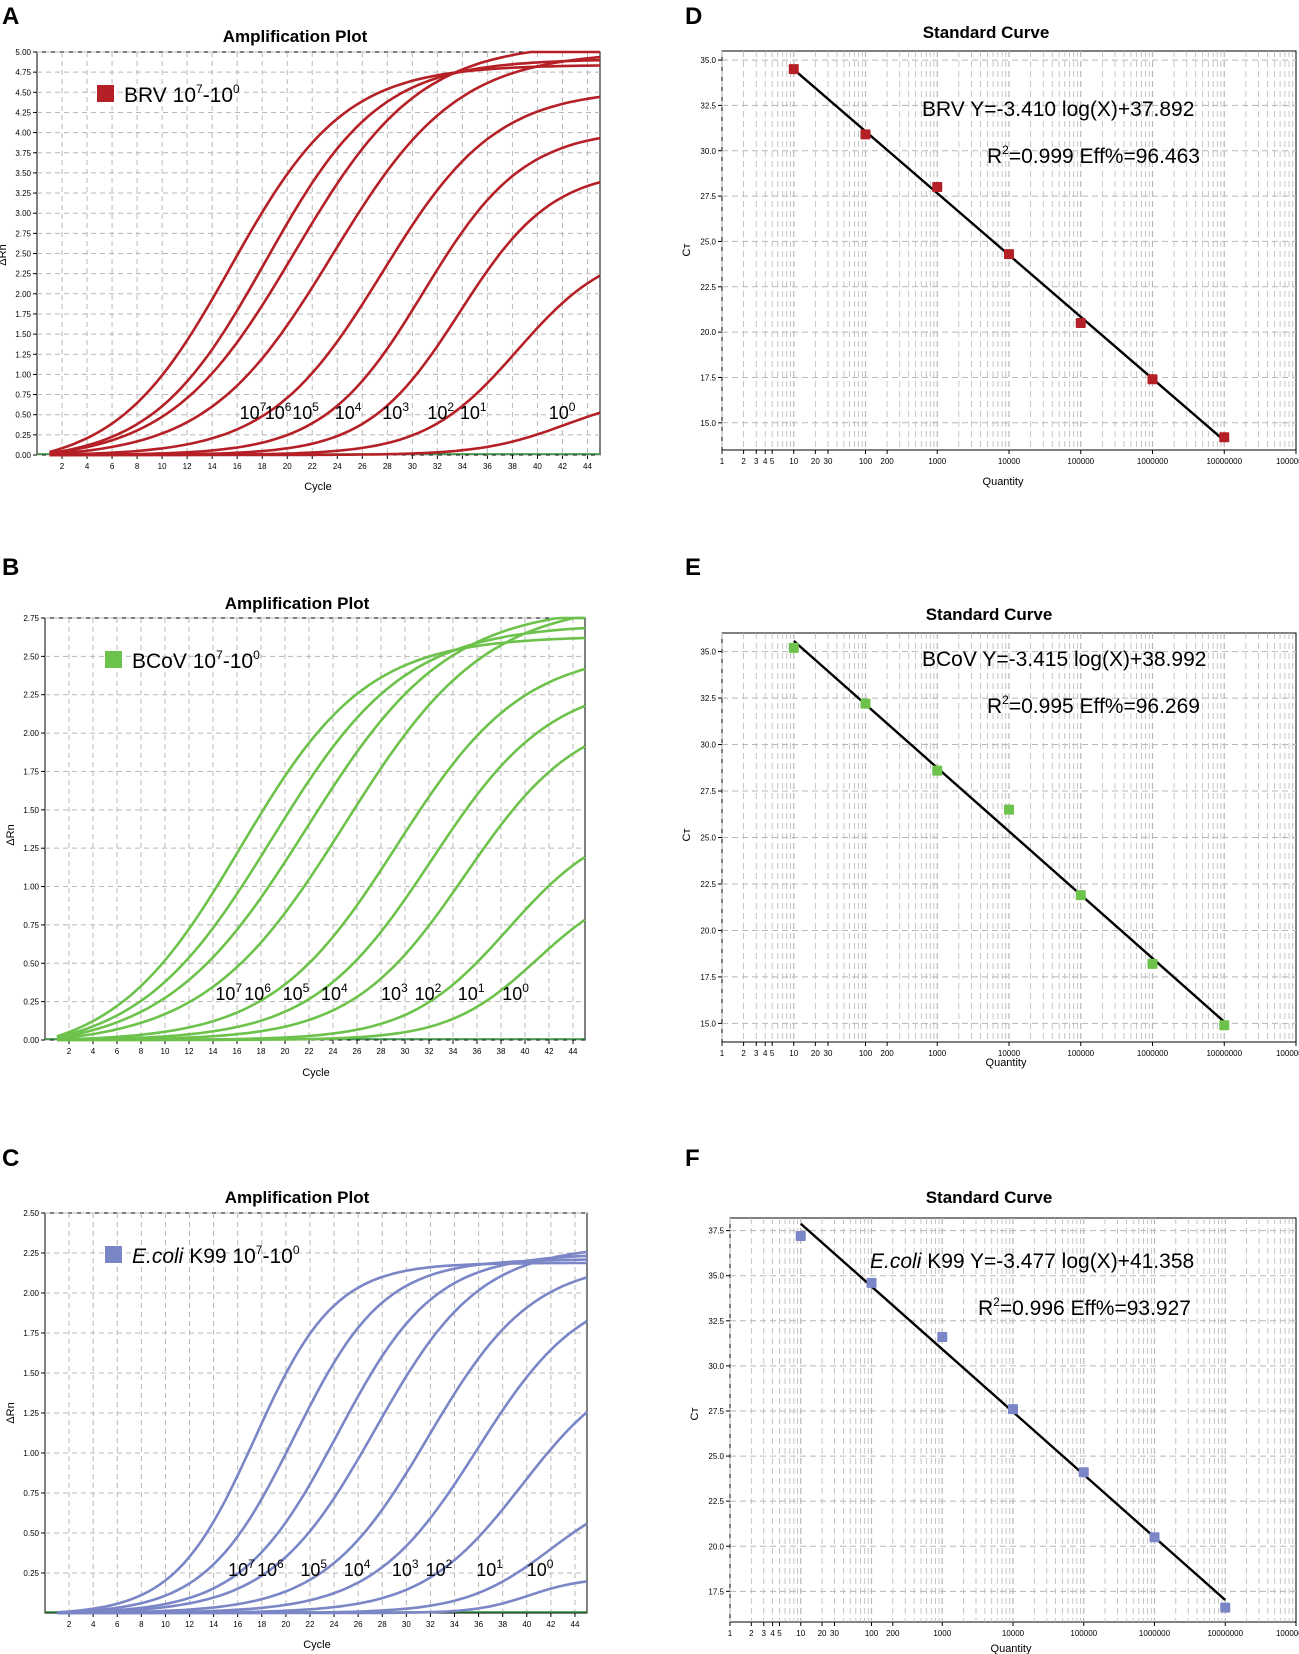  What do you see at coordinates (716, 1276) in the screenshot?
I see `y-tick-label: 35.0` at bounding box center [716, 1276].